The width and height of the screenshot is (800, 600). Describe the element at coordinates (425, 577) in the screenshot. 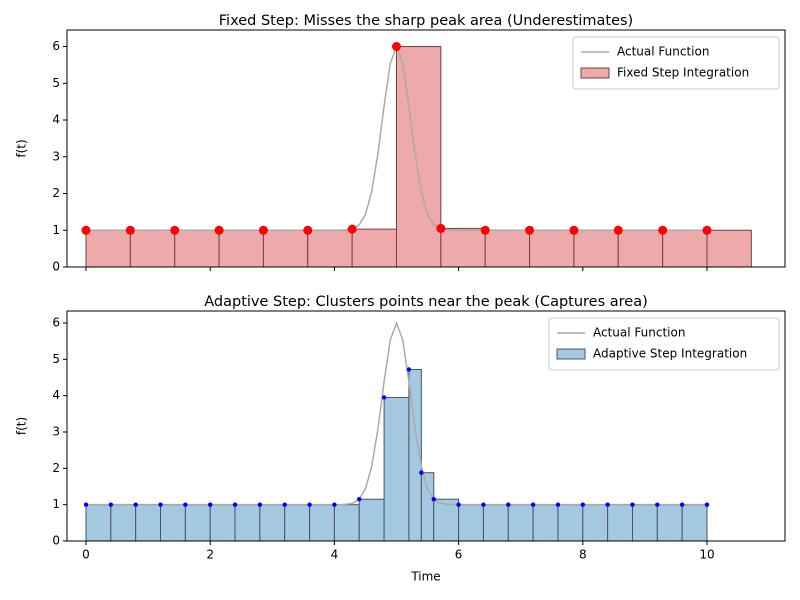

I see `x-axis-label: Time` at that location.